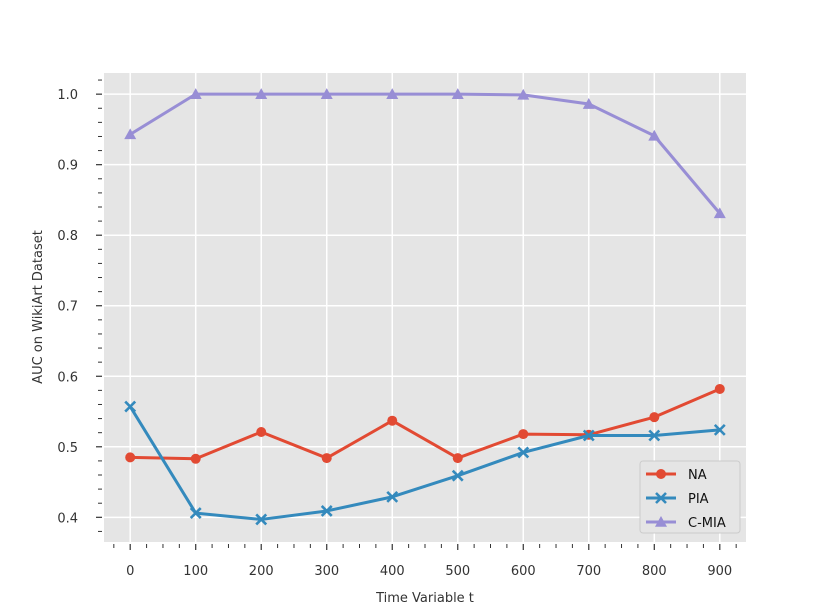  I want to click on x-tick-label: 300, so click(326, 571).